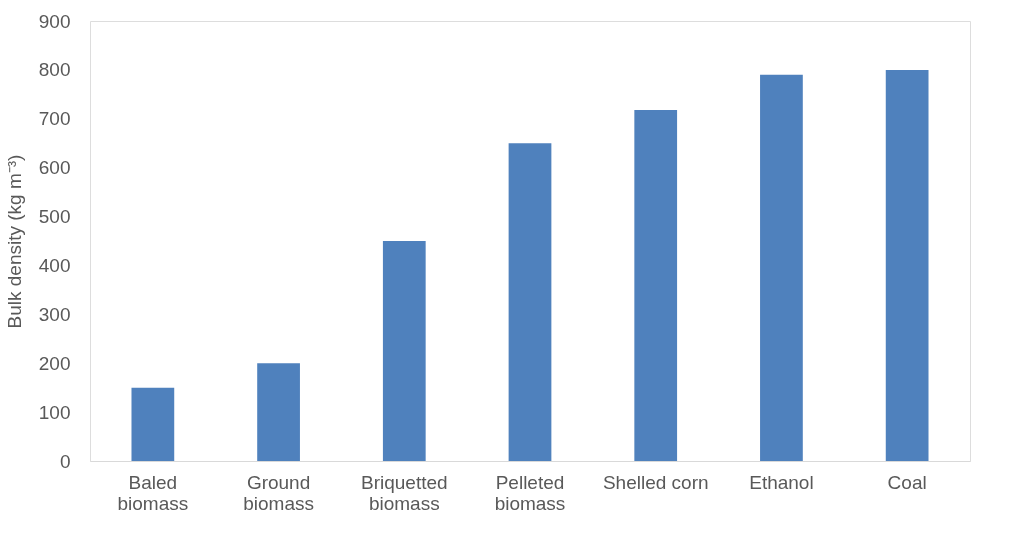  I want to click on x-tick-label: Pelleted biomass, so click(530, 492).